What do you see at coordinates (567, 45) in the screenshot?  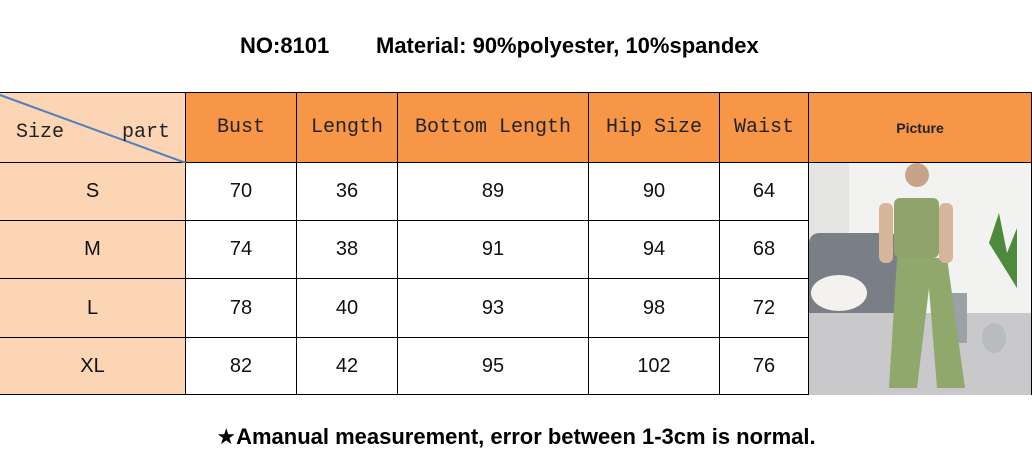 I see `material: Material: 90%polyester, 10%spandex` at bounding box center [567, 45].